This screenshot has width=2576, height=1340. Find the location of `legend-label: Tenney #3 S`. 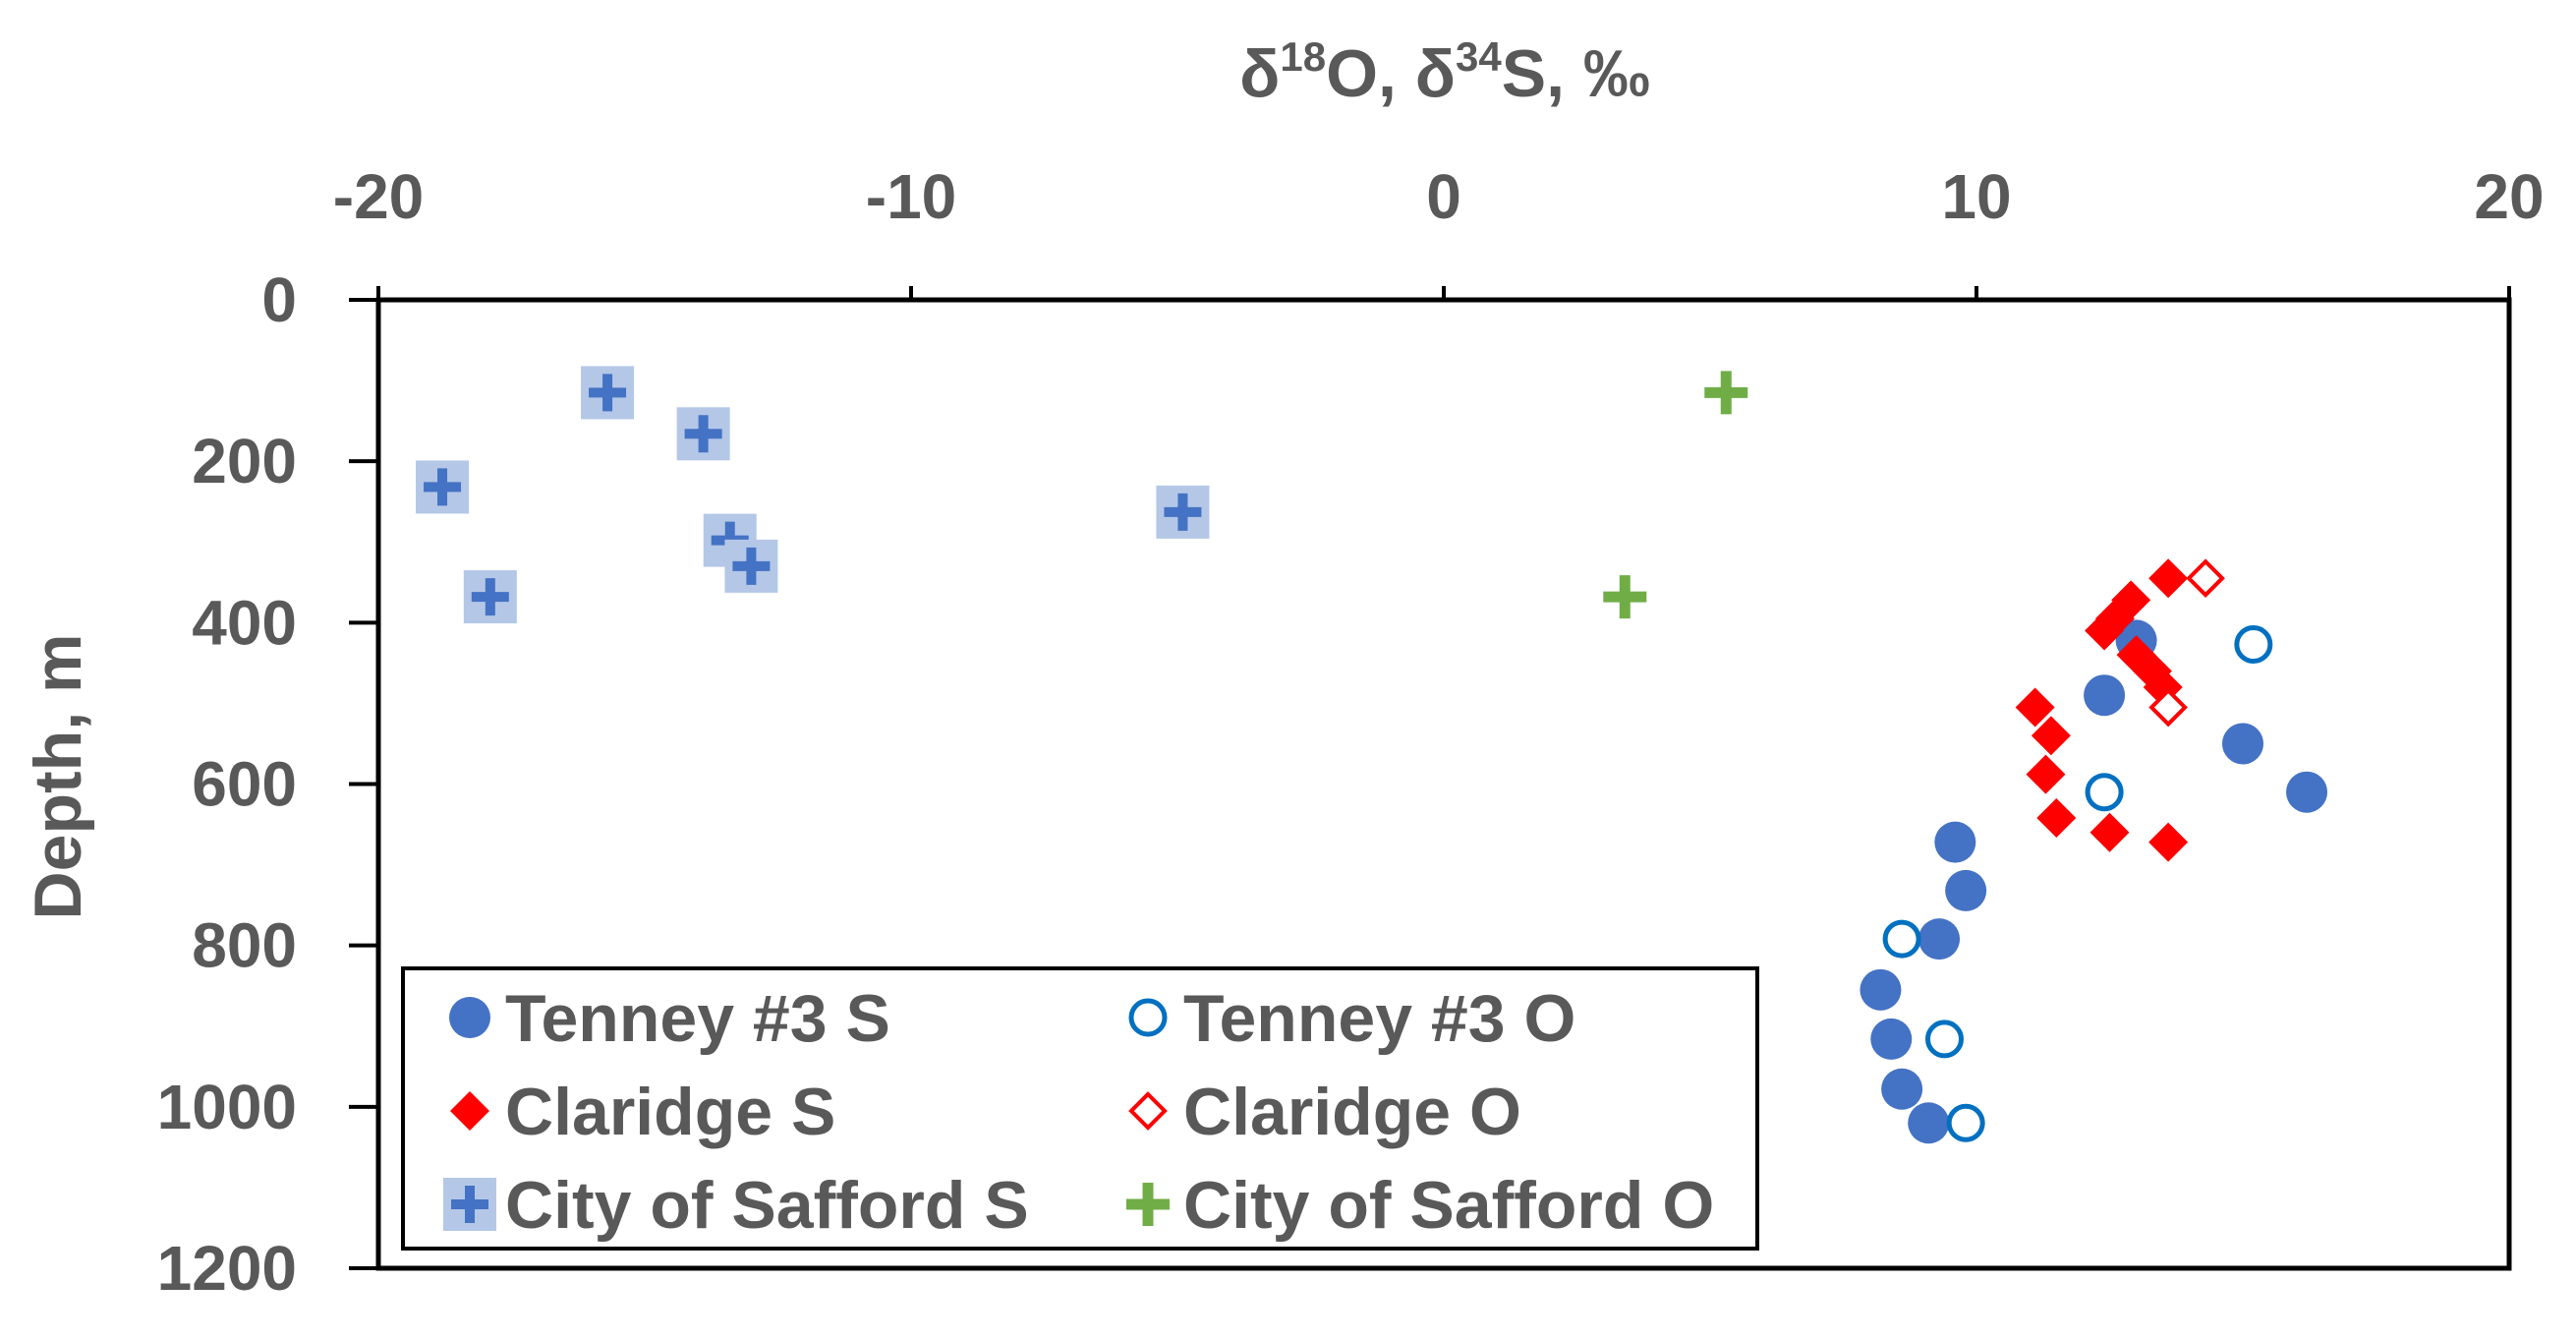

legend-label: Tenney #3 S is located at coordinates (697, 1018).